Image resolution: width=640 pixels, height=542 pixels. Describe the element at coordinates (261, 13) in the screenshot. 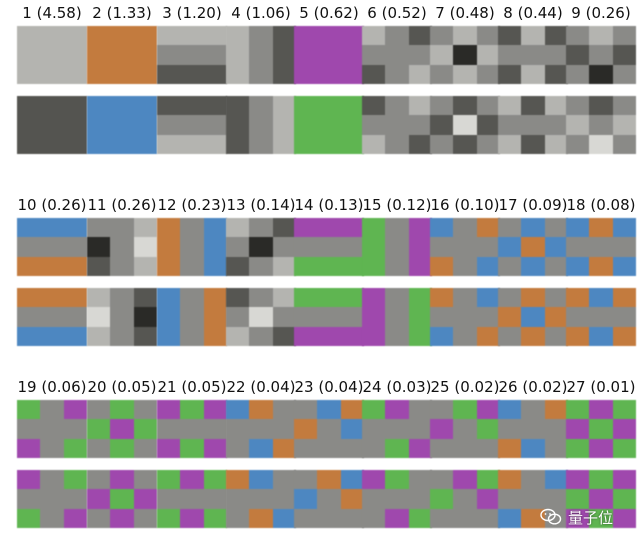

I see `component-label: 4 (1.06)` at that location.